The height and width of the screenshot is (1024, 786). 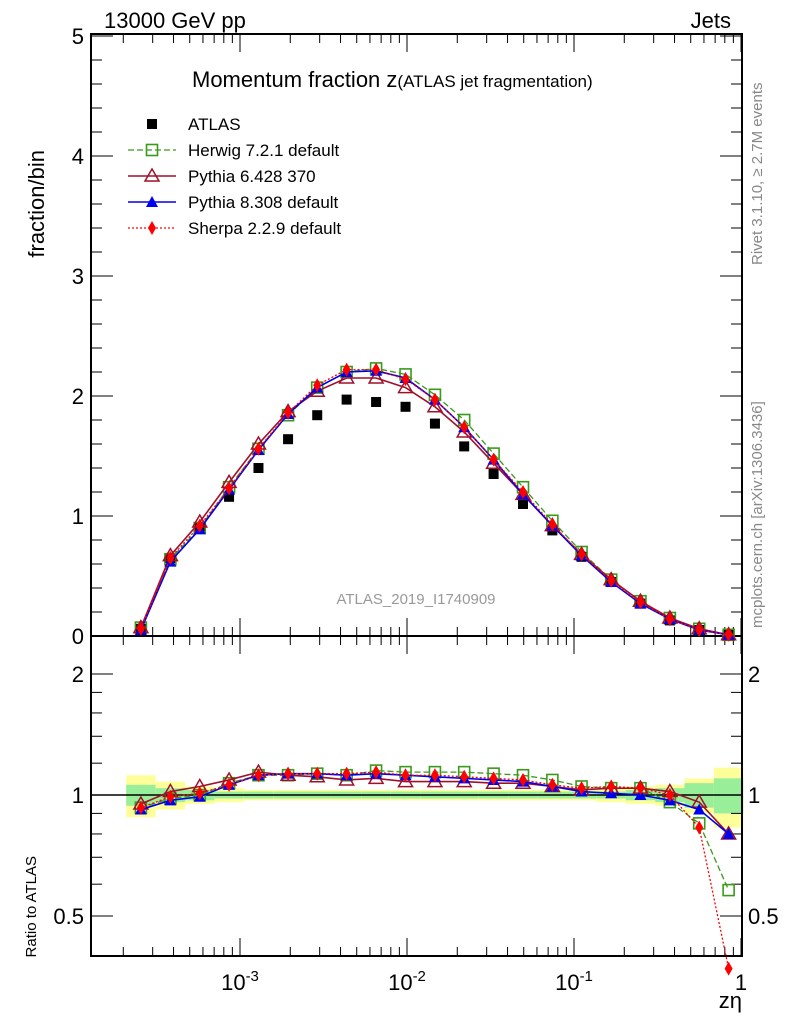 I want to click on legend-marker-atlas, so click(x=152, y=124).